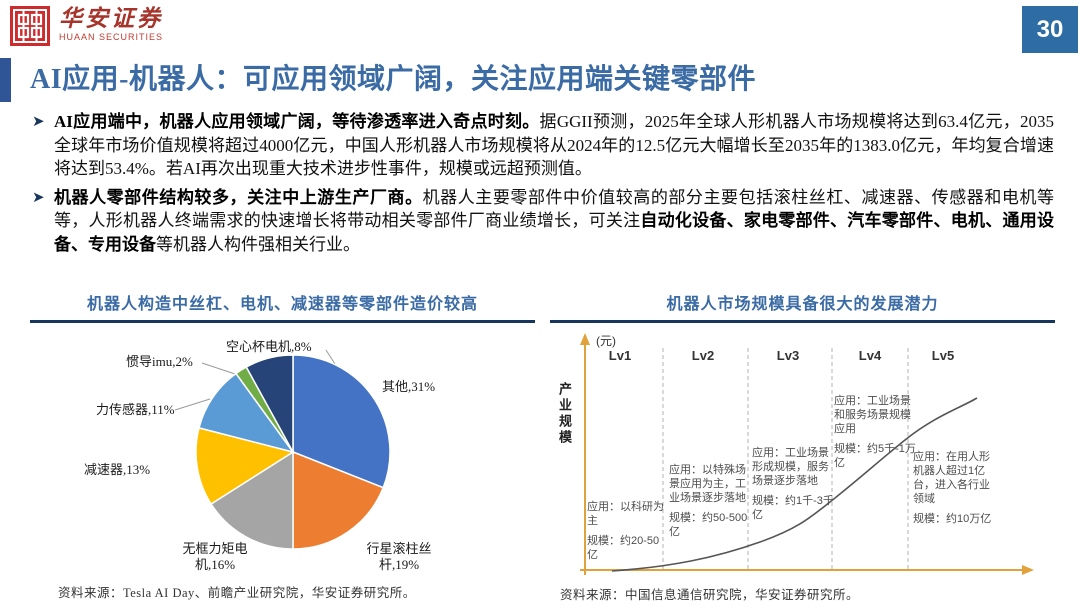  What do you see at coordinates (192, 404) in the screenshot?
I see `leader-line-force-sensor` at bounding box center [192, 404].